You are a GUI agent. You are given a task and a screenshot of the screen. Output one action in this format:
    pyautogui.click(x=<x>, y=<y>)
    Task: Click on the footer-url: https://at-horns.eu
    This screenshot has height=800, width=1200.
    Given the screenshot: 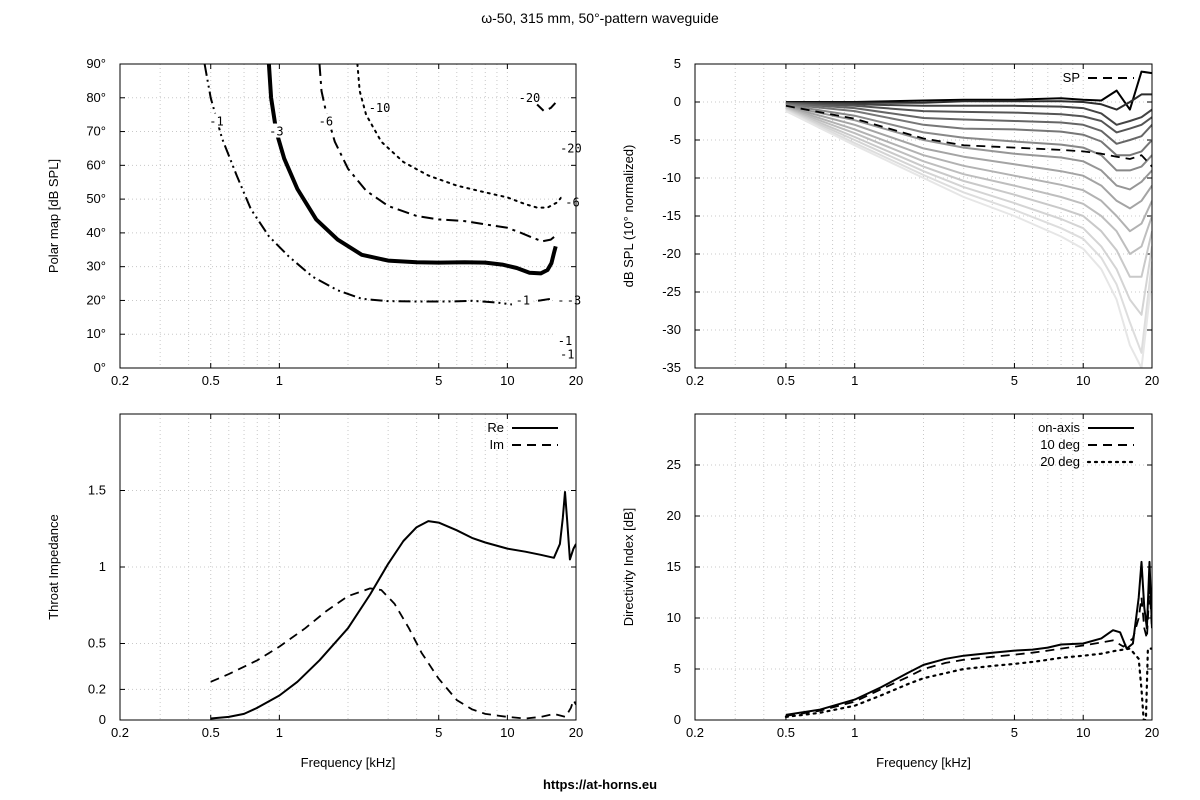 What is the action you would take?
    pyautogui.click(x=600, y=784)
    